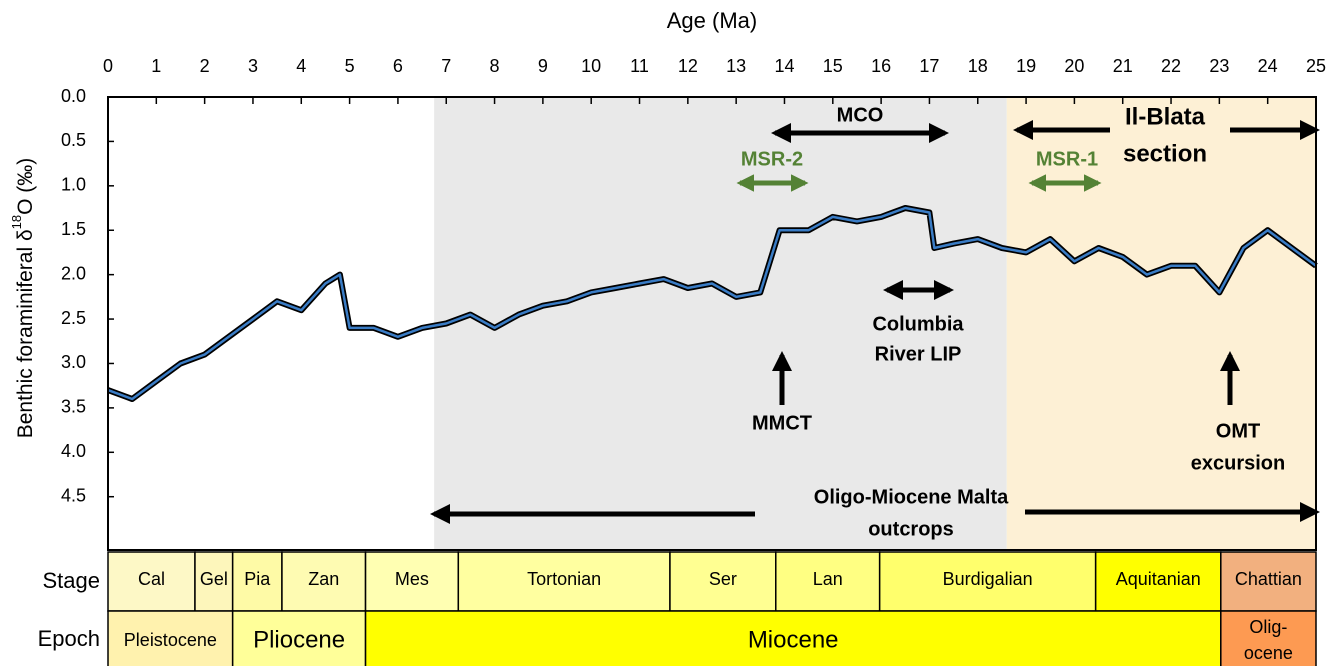  Describe the element at coordinates (736, 66) in the screenshot. I see `x-tick-label: 13` at that location.